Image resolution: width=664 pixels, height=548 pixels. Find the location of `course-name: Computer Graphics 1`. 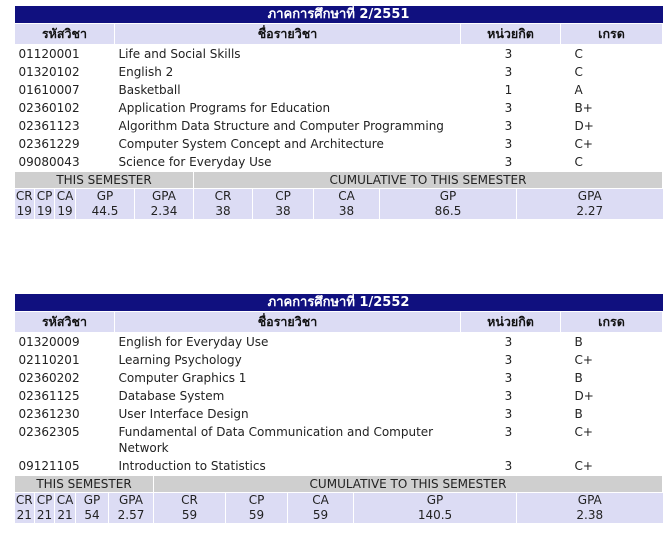

course-name: Computer Graphics 1 is located at coordinates (182, 378).